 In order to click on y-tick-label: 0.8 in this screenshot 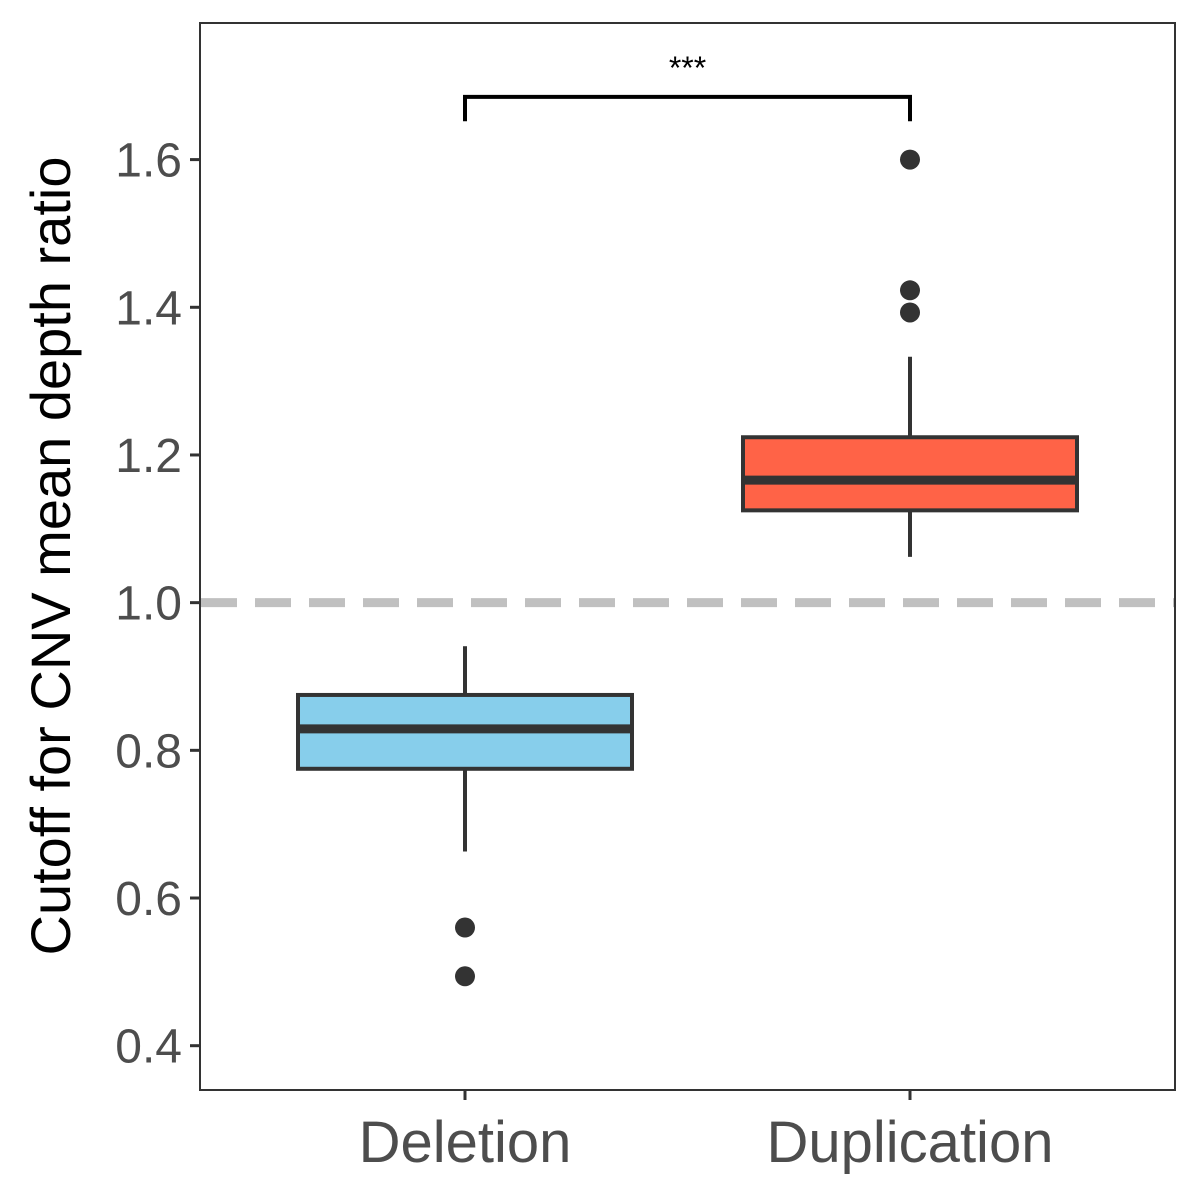, I will do `click(148, 751)`.